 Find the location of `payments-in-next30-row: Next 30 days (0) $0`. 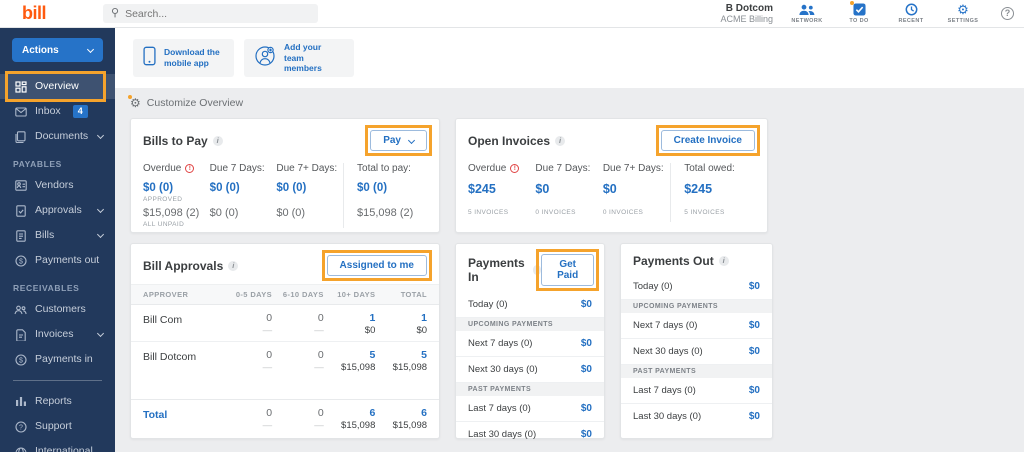

payments-in-next30-row: Next 30 days (0) $0 is located at coordinates (530, 370).